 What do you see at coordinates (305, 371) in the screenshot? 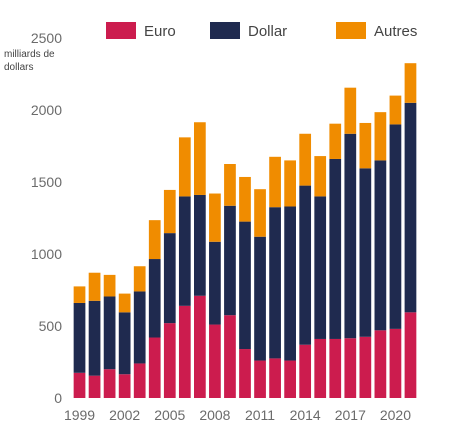
I see `bar-euro-2014` at bounding box center [305, 371].